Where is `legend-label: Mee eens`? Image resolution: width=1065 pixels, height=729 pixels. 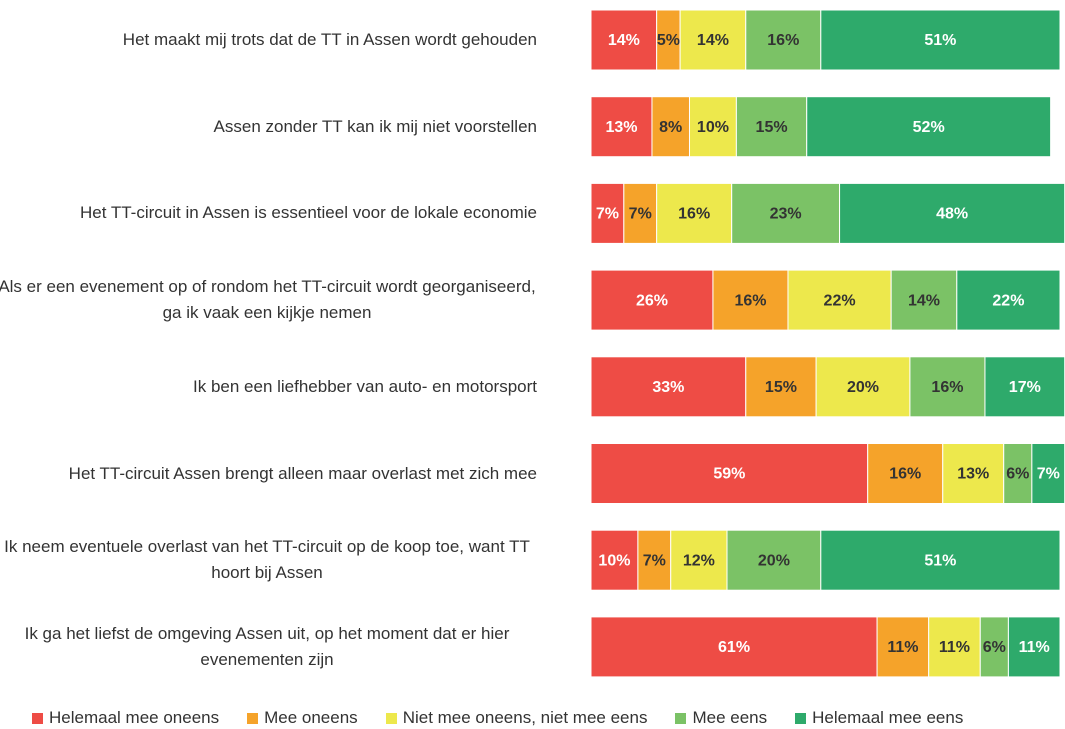
legend-label: Mee eens is located at coordinates (730, 717).